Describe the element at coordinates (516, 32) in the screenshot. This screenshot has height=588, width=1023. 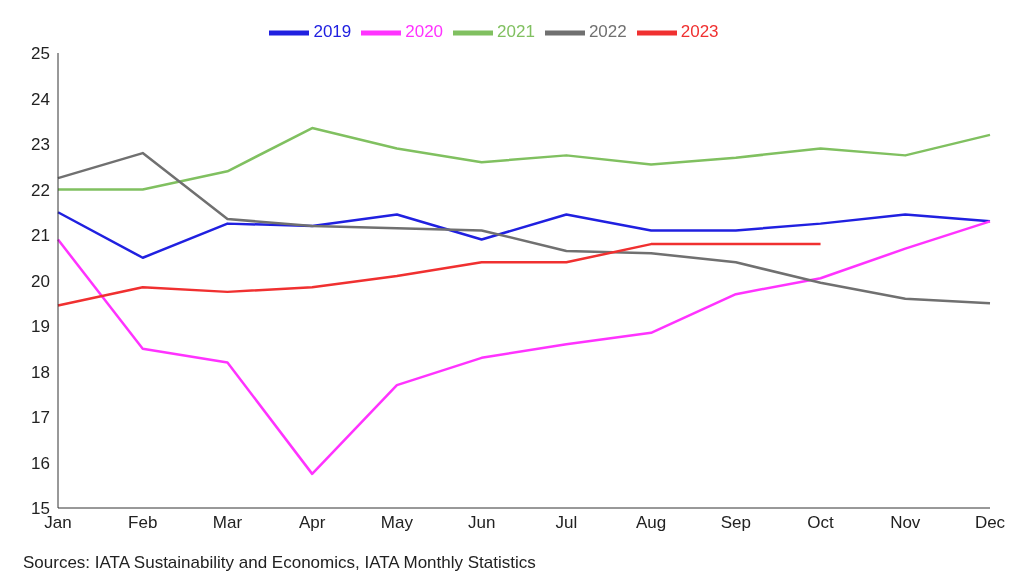
I see `legend-label: 2021` at that location.